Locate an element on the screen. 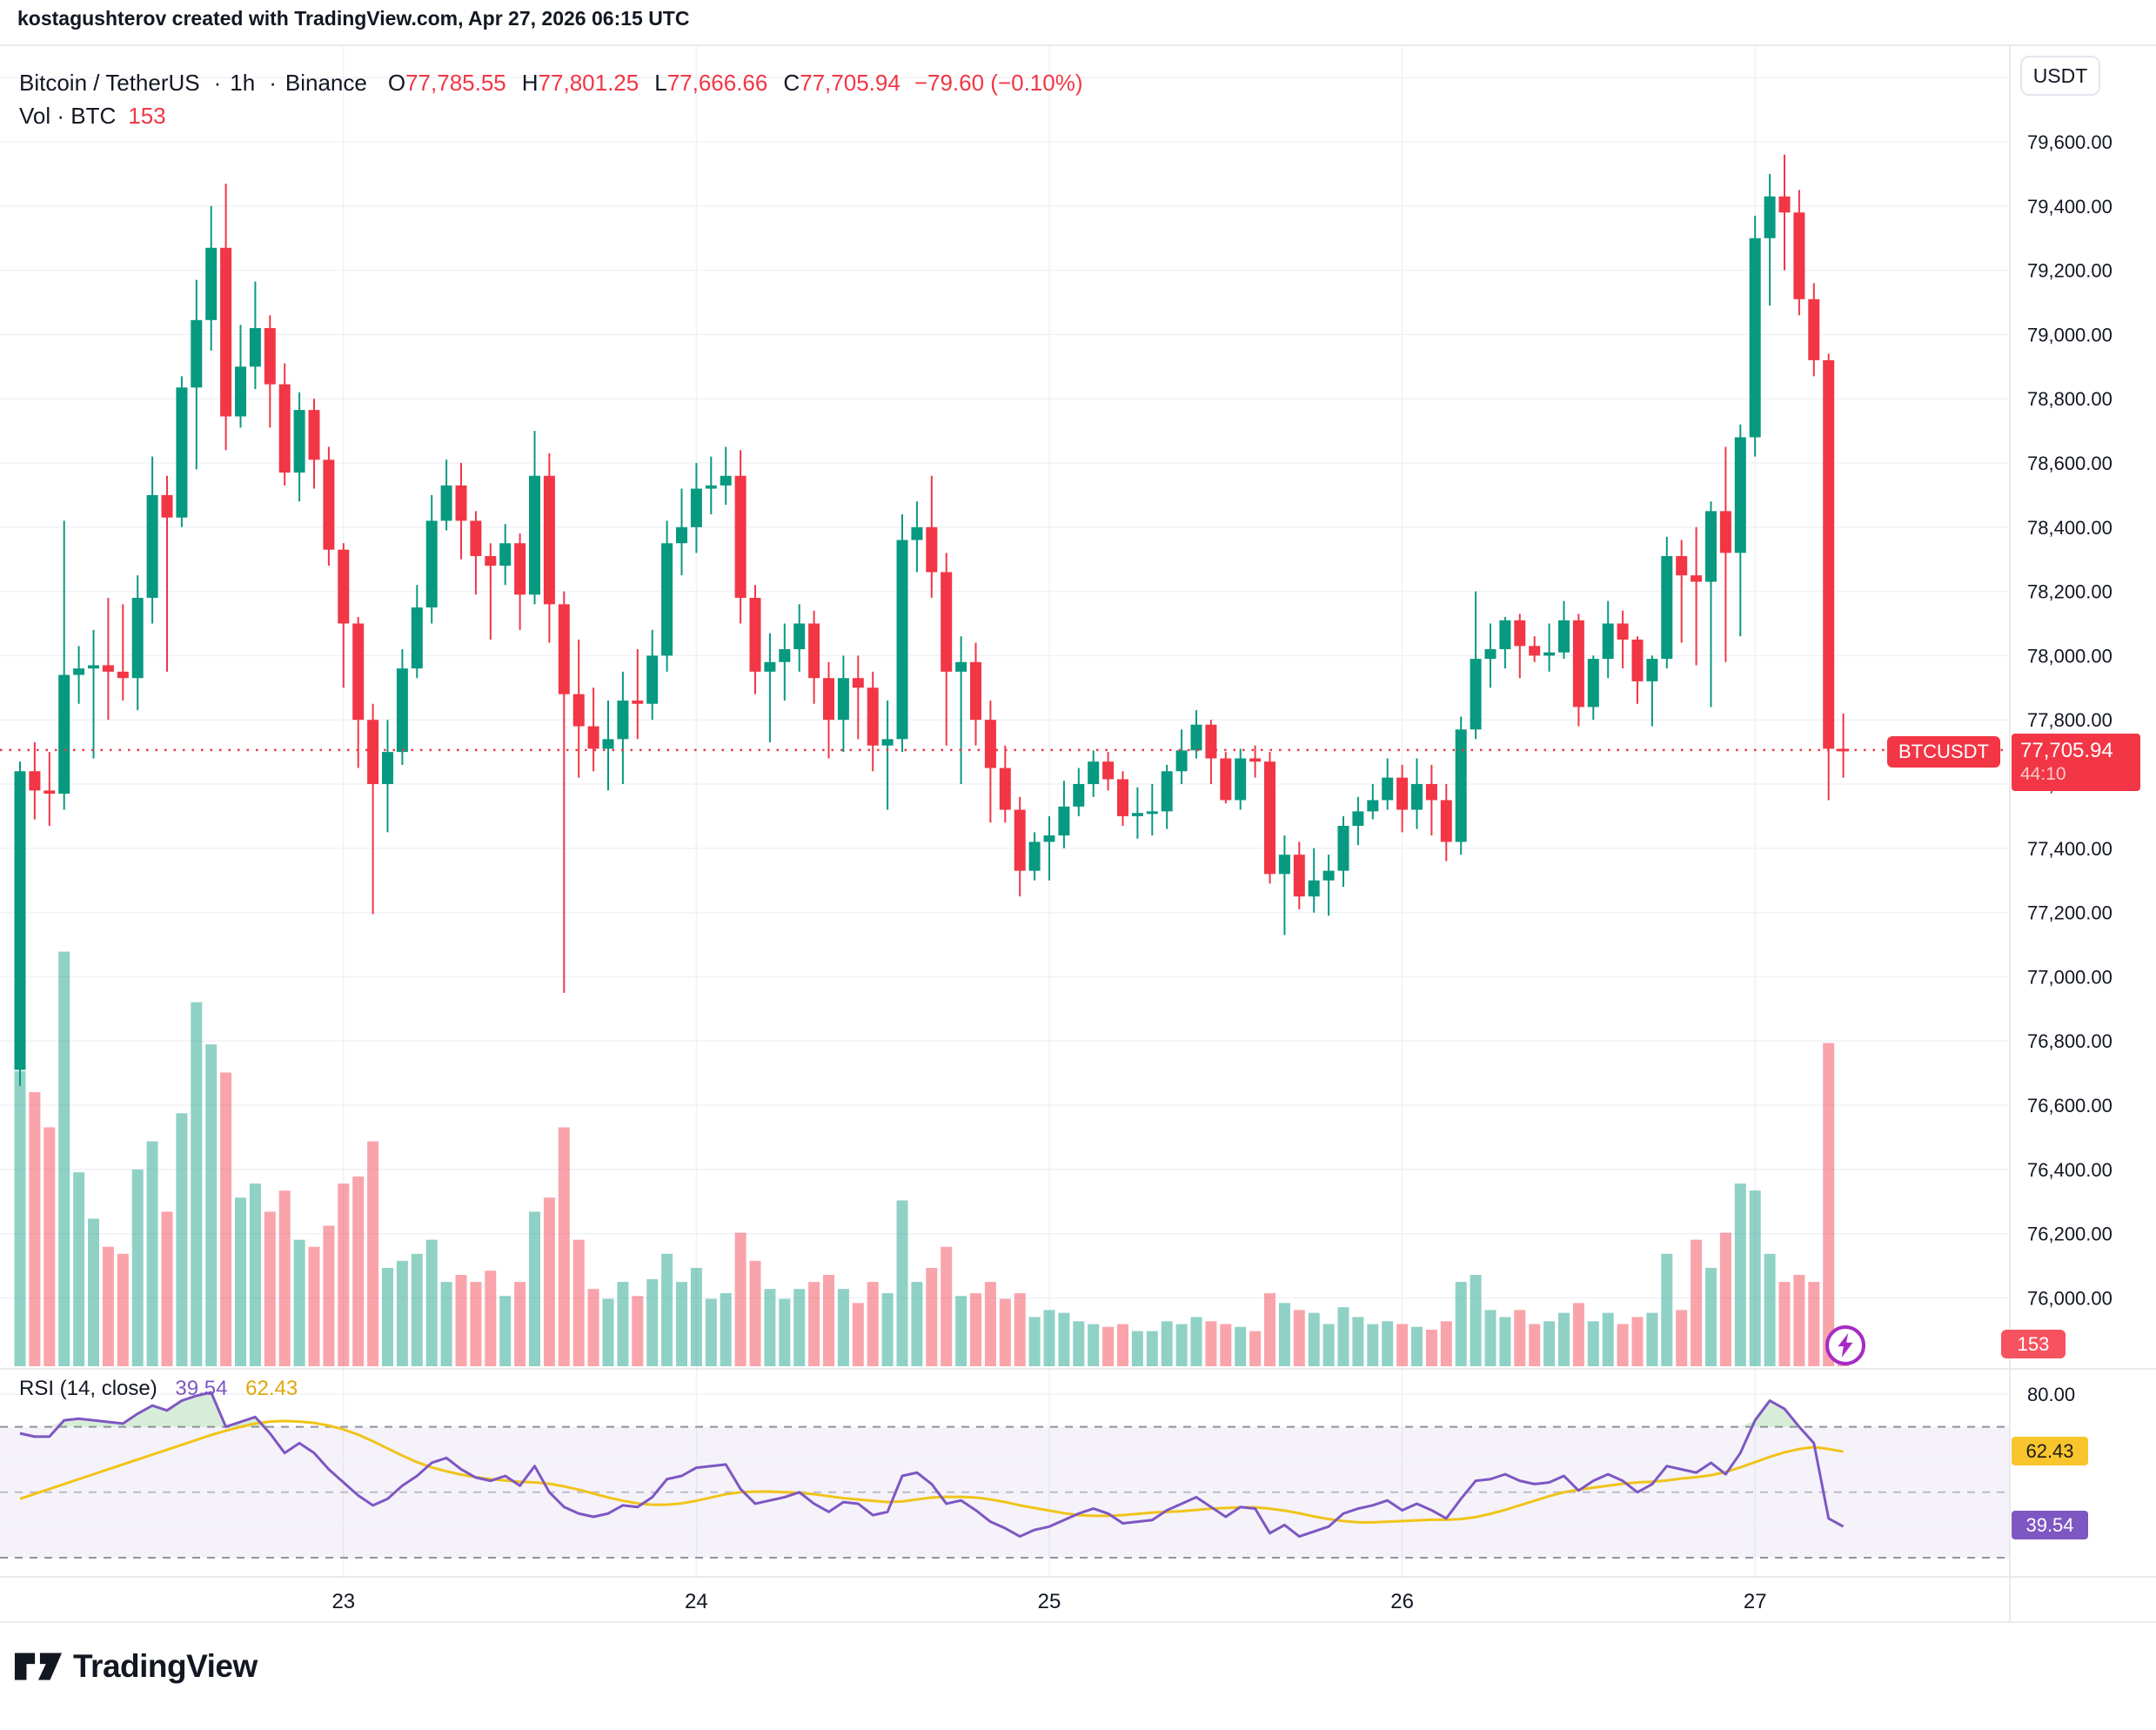 The width and height of the screenshot is (2156, 1730). price-axis-label: 77,800.00 is located at coordinates (2069, 720).